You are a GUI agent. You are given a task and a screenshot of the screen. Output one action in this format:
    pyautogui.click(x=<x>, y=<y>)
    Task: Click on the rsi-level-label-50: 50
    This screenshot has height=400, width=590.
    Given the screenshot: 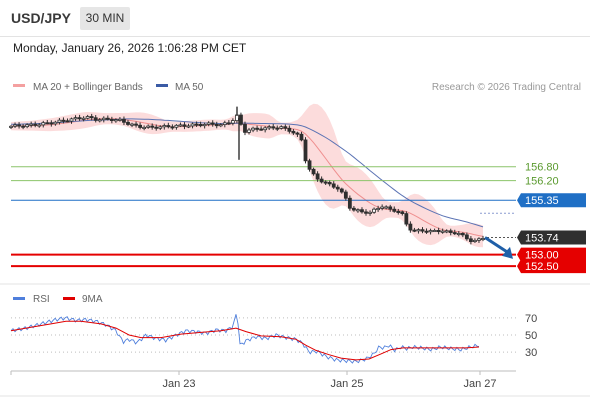 What is the action you would take?
    pyautogui.click(x=531, y=336)
    